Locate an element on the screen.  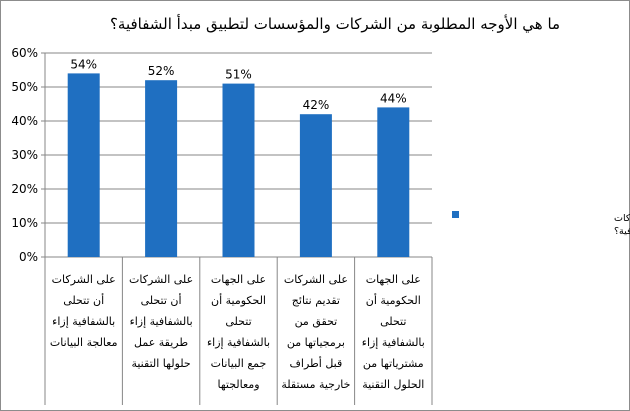
data-label: 54% is located at coordinates (83, 64).